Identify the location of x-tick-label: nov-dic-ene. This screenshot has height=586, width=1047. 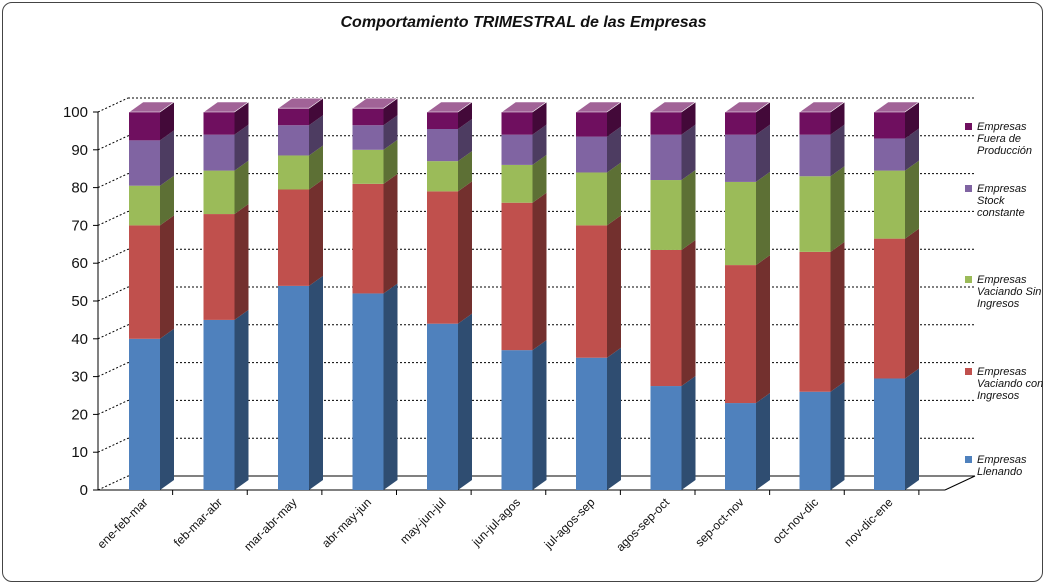
(868, 522).